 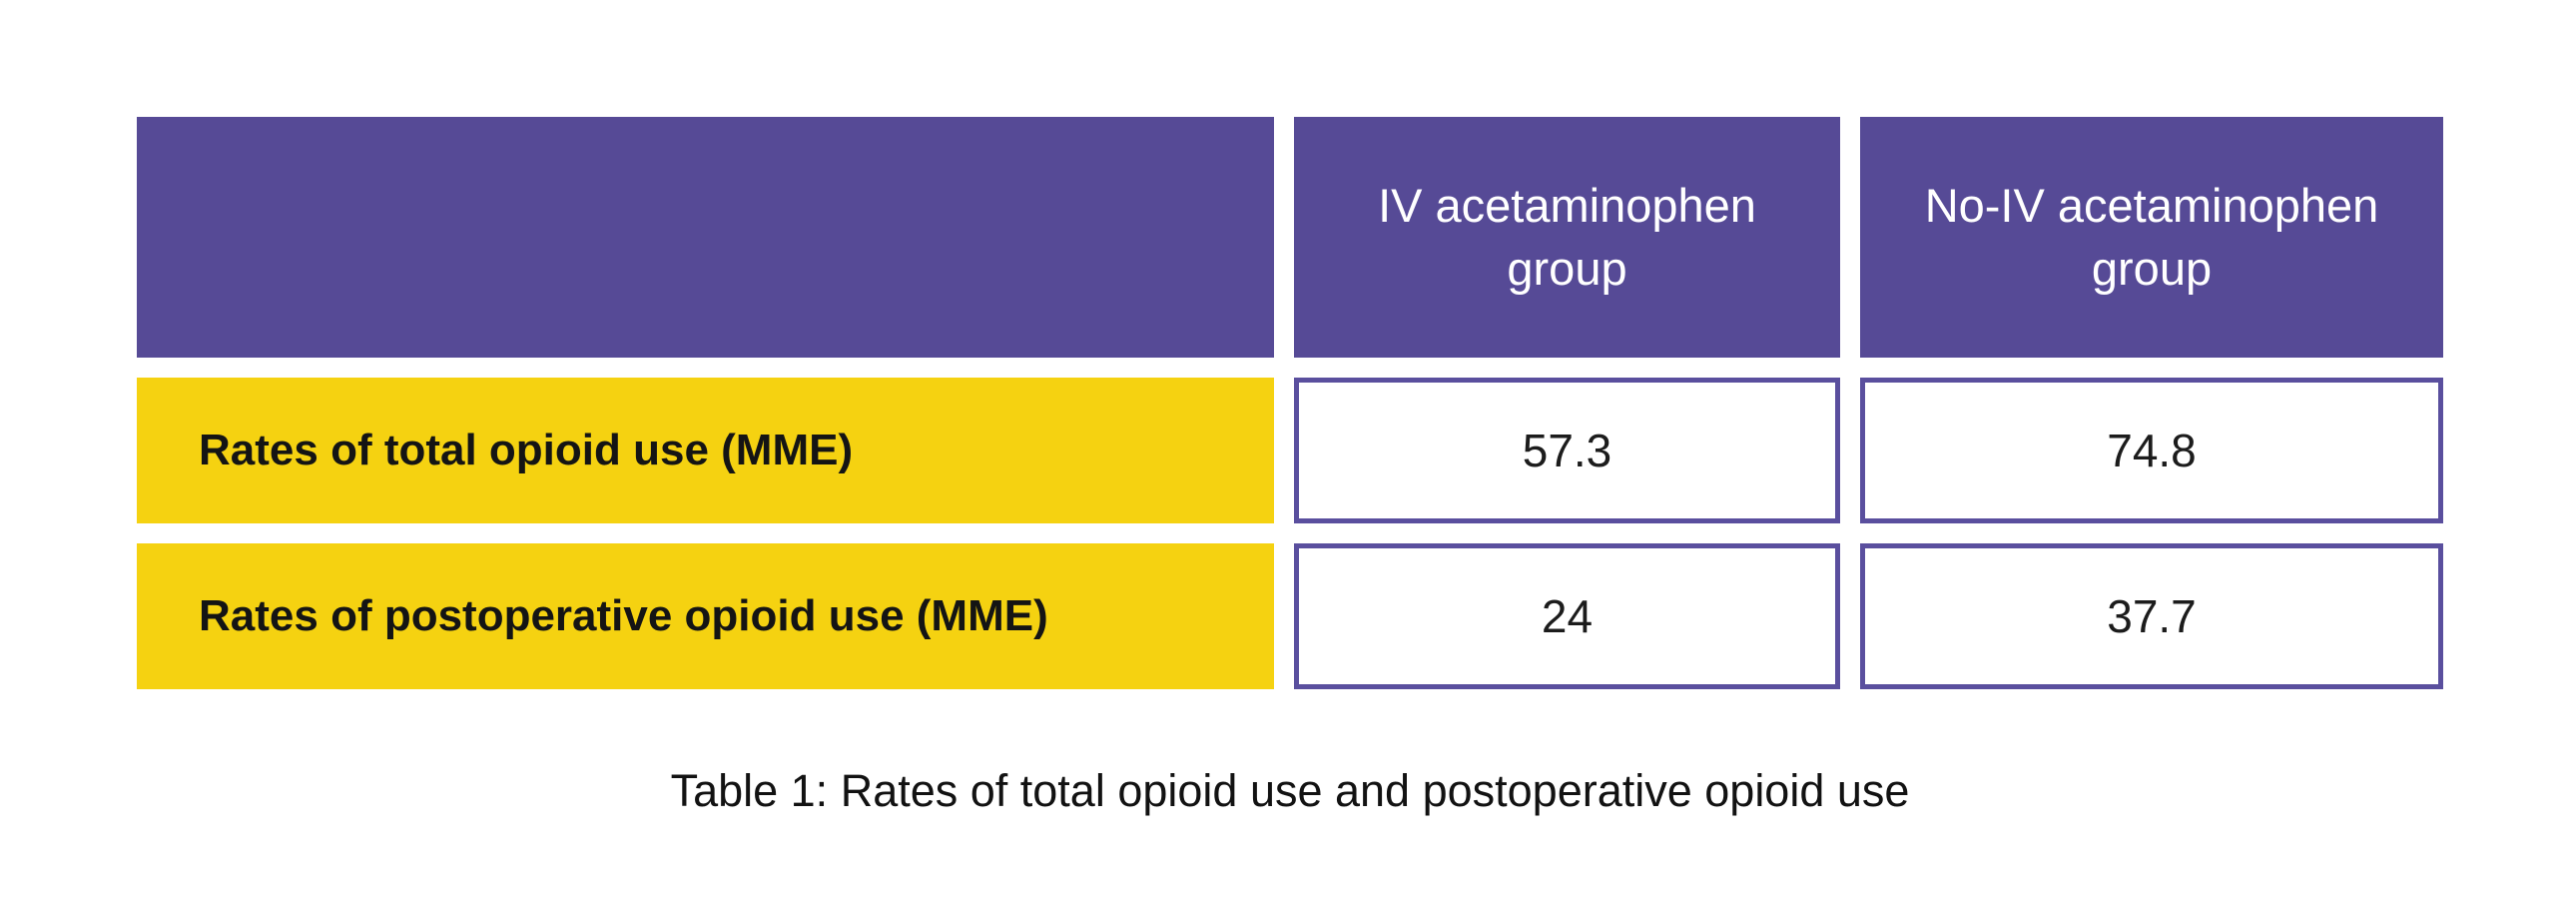 I want to click on data-value: 37.7, so click(x=2152, y=616).